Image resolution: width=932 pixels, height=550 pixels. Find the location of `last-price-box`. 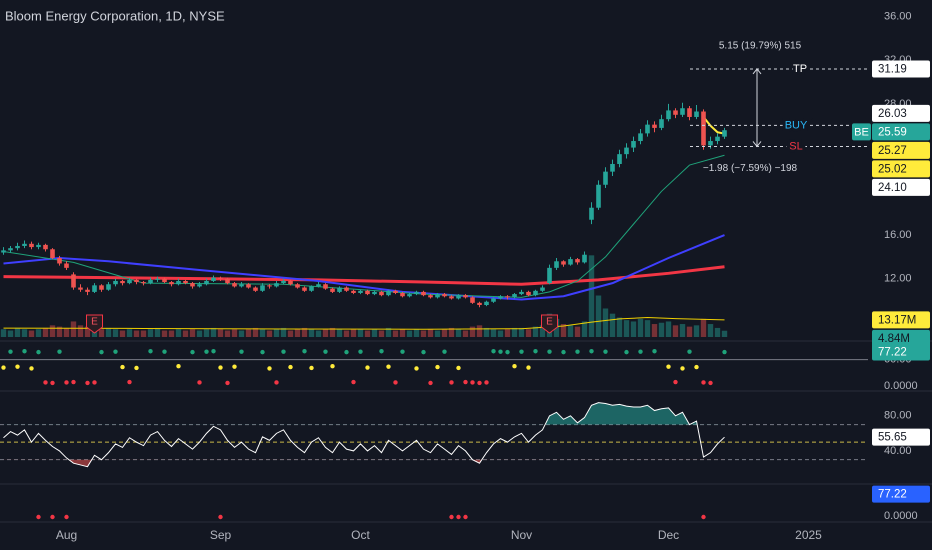

last-price-box is located at coordinates (901, 132).